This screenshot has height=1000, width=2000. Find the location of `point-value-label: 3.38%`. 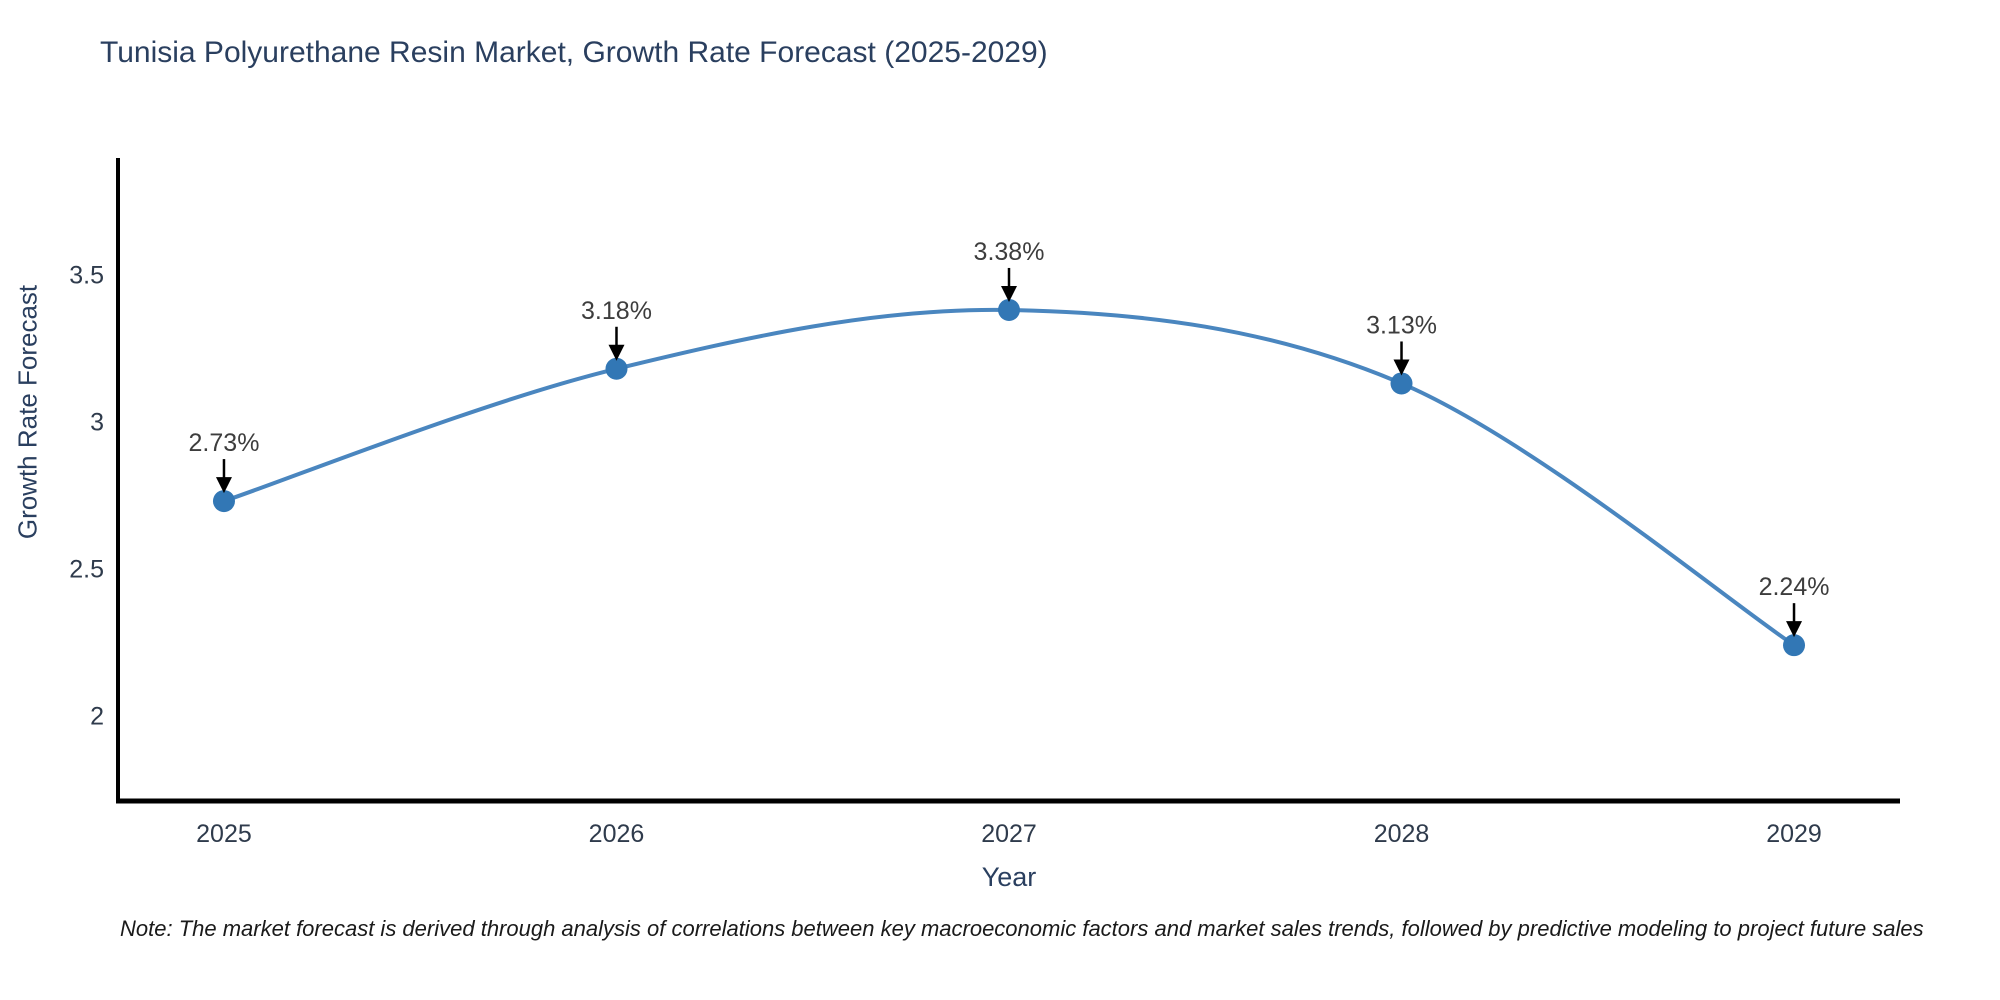

point-value-label: 3.38% is located at coordinates (1009, 252).